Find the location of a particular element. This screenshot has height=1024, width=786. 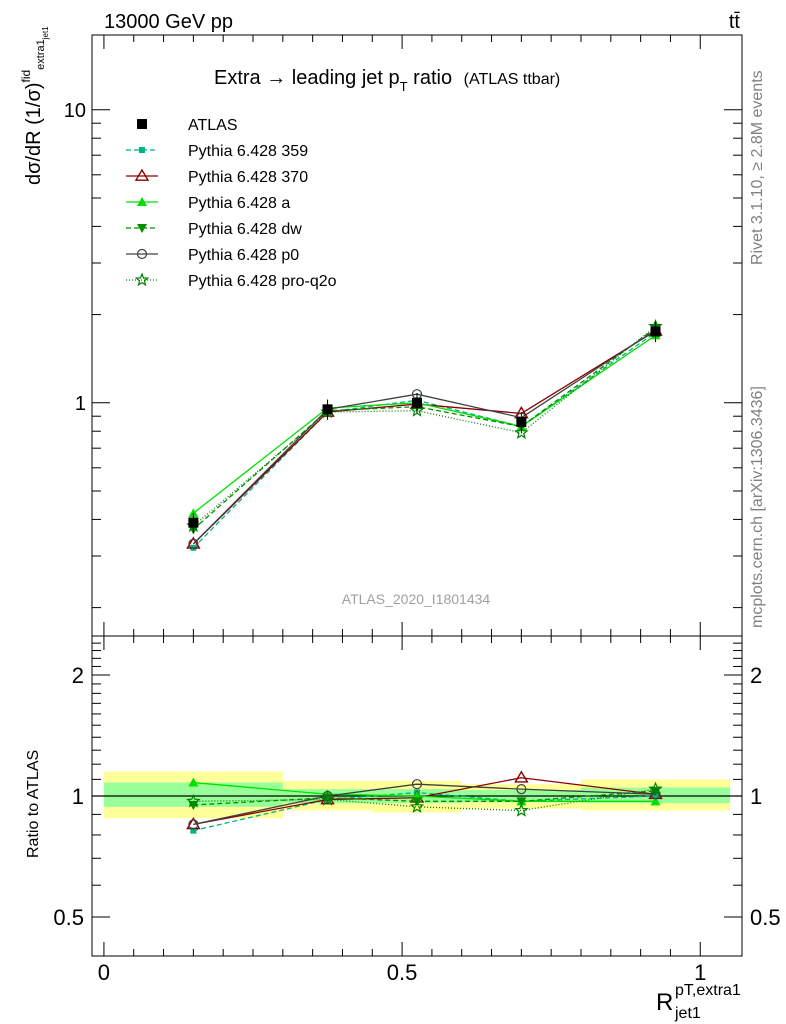

marker-pq2o is located at coordinates (521, 432).